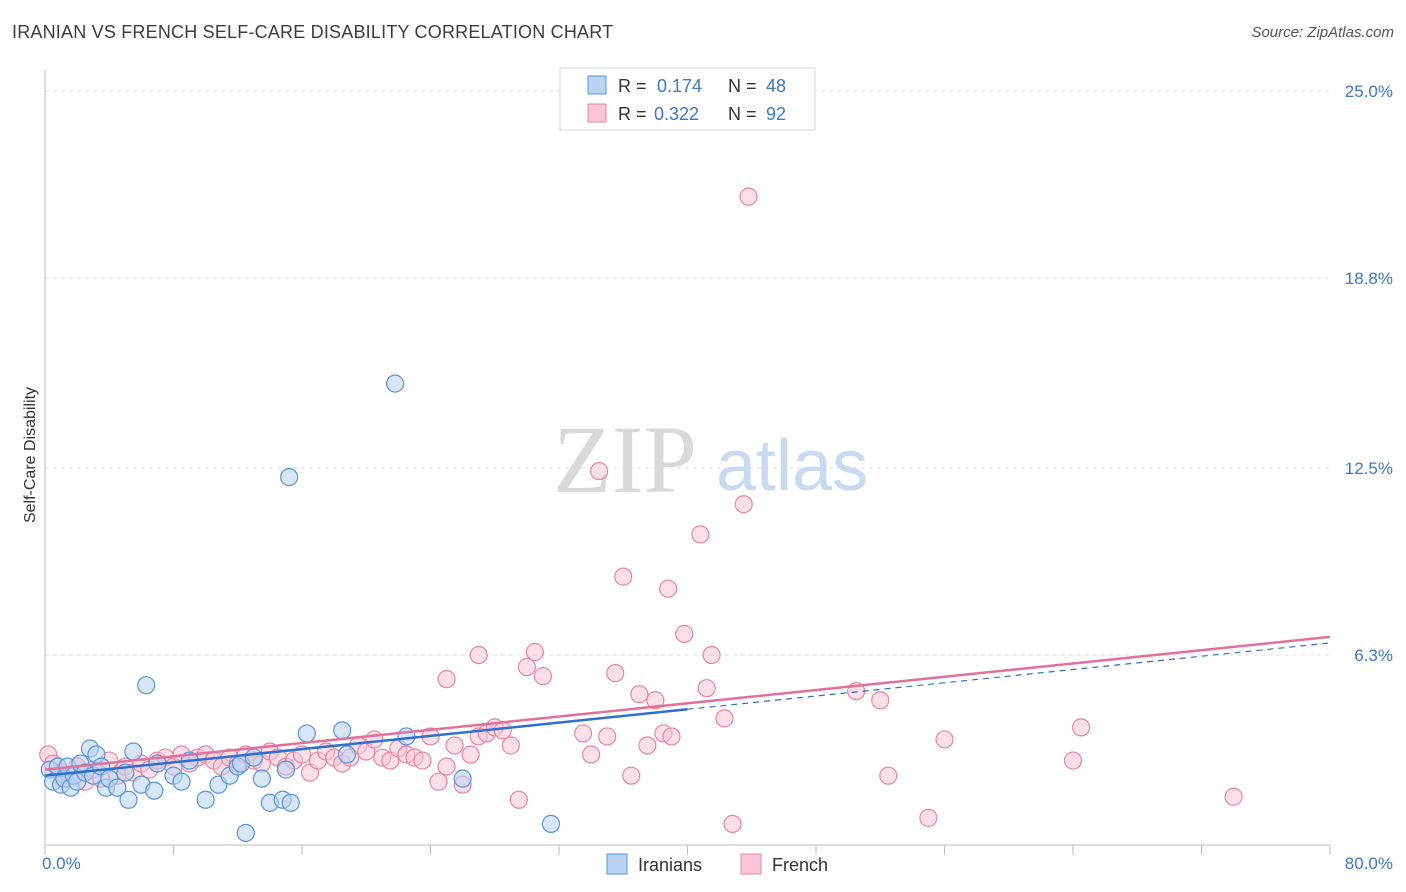 This screenshot has width=1406, height=892. What do you see at coordinates (617, 864) in the screenshot?
I see `legend-iranians-swatch` at bounding box center [617, 864].